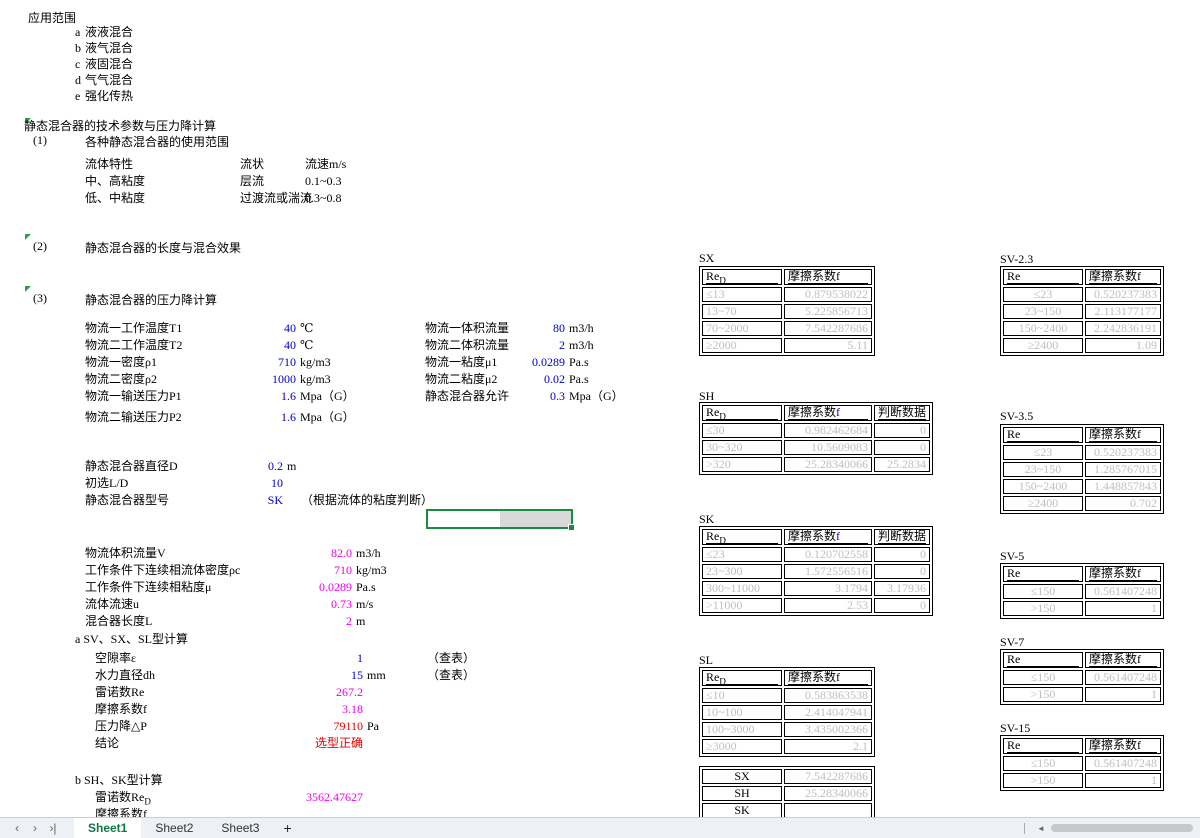  I want to click on table-row: ≥2000 5.11, so click(787, 345).